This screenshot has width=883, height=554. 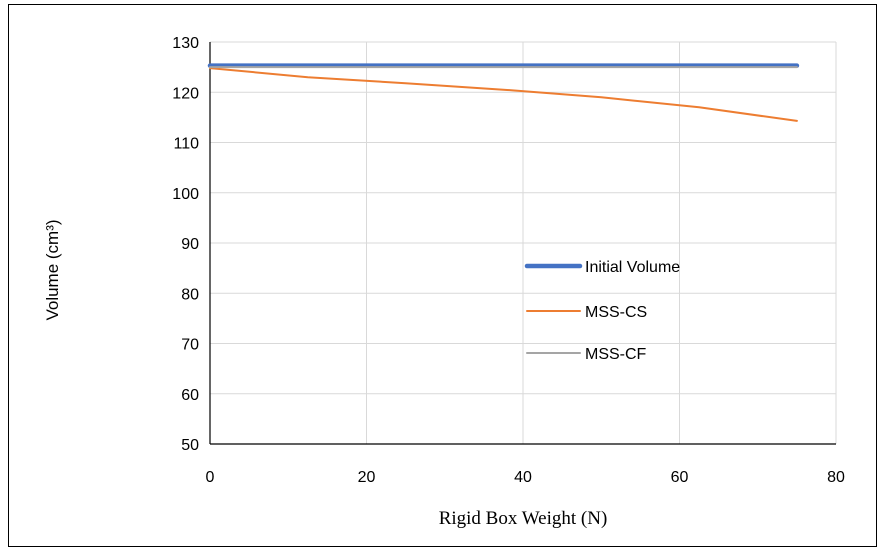 I want to click on series-lines, so click(x=503, y=92).